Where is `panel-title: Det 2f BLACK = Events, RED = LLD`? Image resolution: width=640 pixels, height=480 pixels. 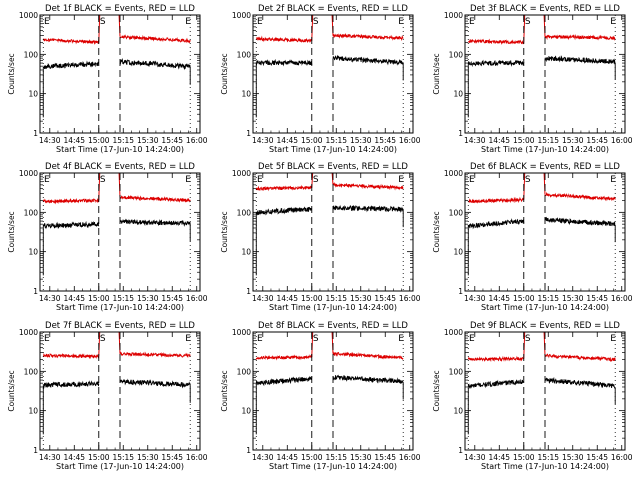 panel-title: Det 2f BLACK = Events, RED = LLD is located at coordinates (333, 9).